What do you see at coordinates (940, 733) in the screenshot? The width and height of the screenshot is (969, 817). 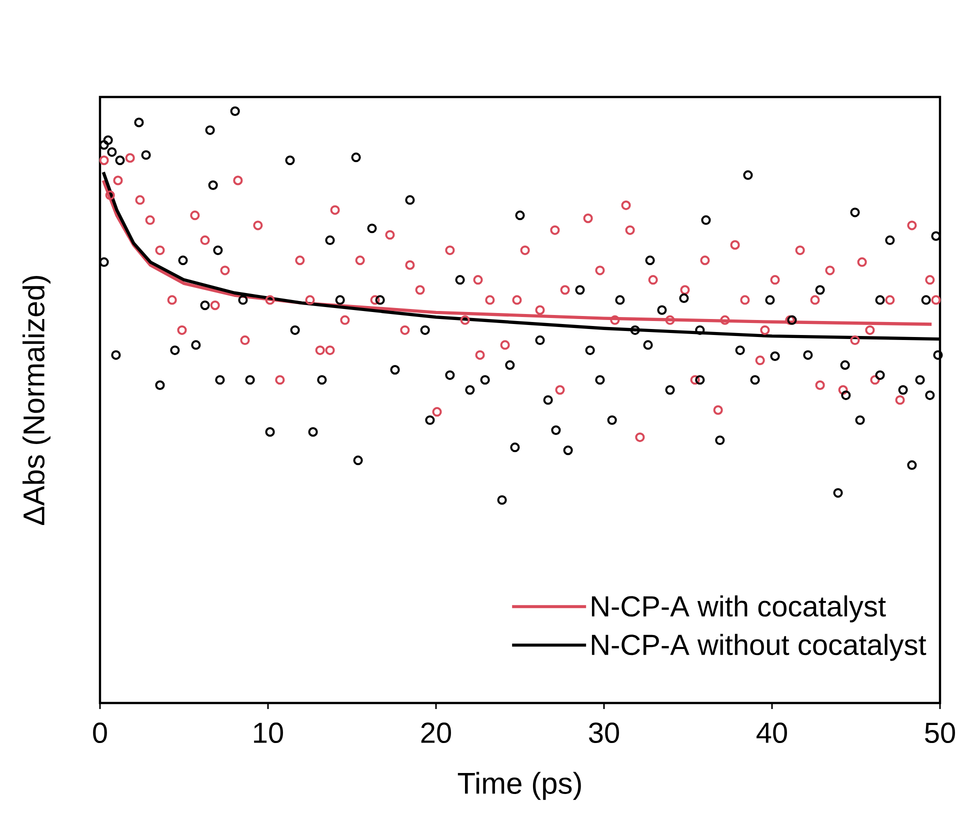 I see `x-tick-label: 50` at bounding box center [940, 733].